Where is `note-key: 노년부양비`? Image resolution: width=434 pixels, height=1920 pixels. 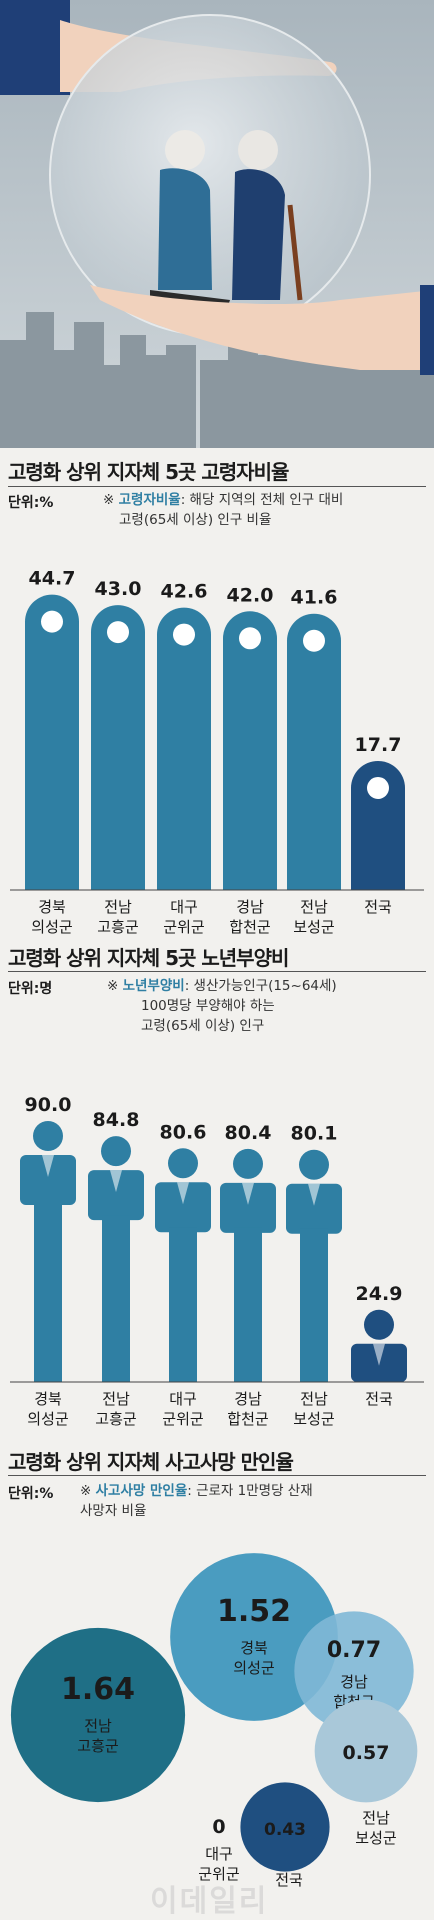 note-key: 노년부양비 is located at coordinates (153, 986).